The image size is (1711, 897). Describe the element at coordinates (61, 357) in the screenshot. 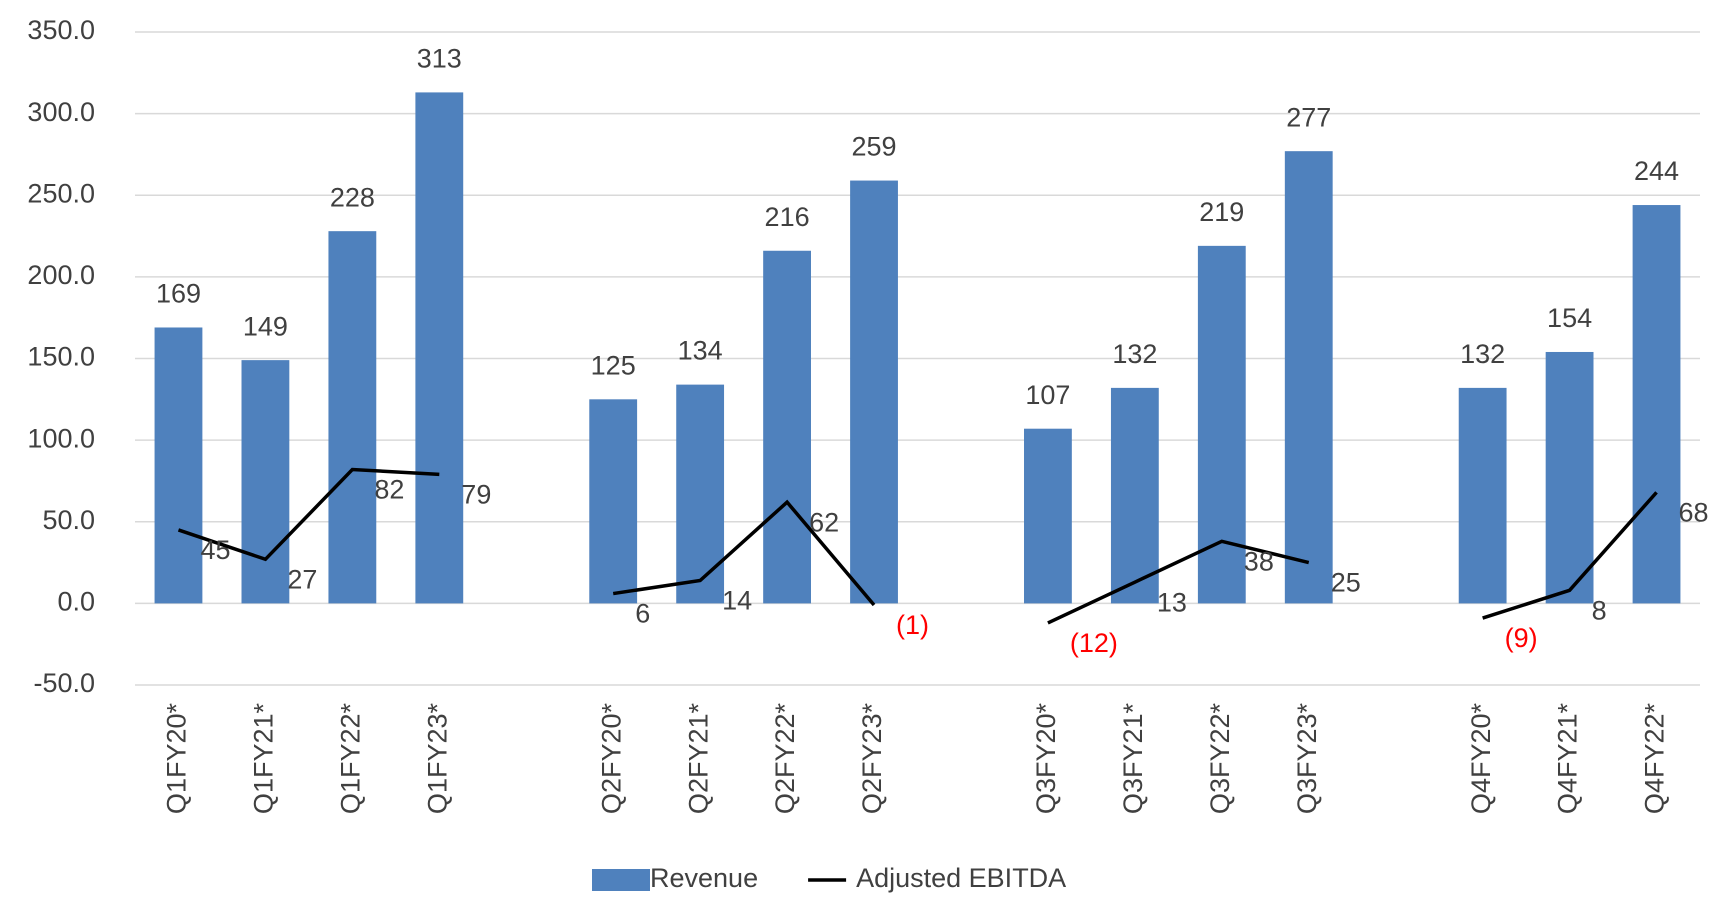

I see `y-tick-label: 150.0` at that location.